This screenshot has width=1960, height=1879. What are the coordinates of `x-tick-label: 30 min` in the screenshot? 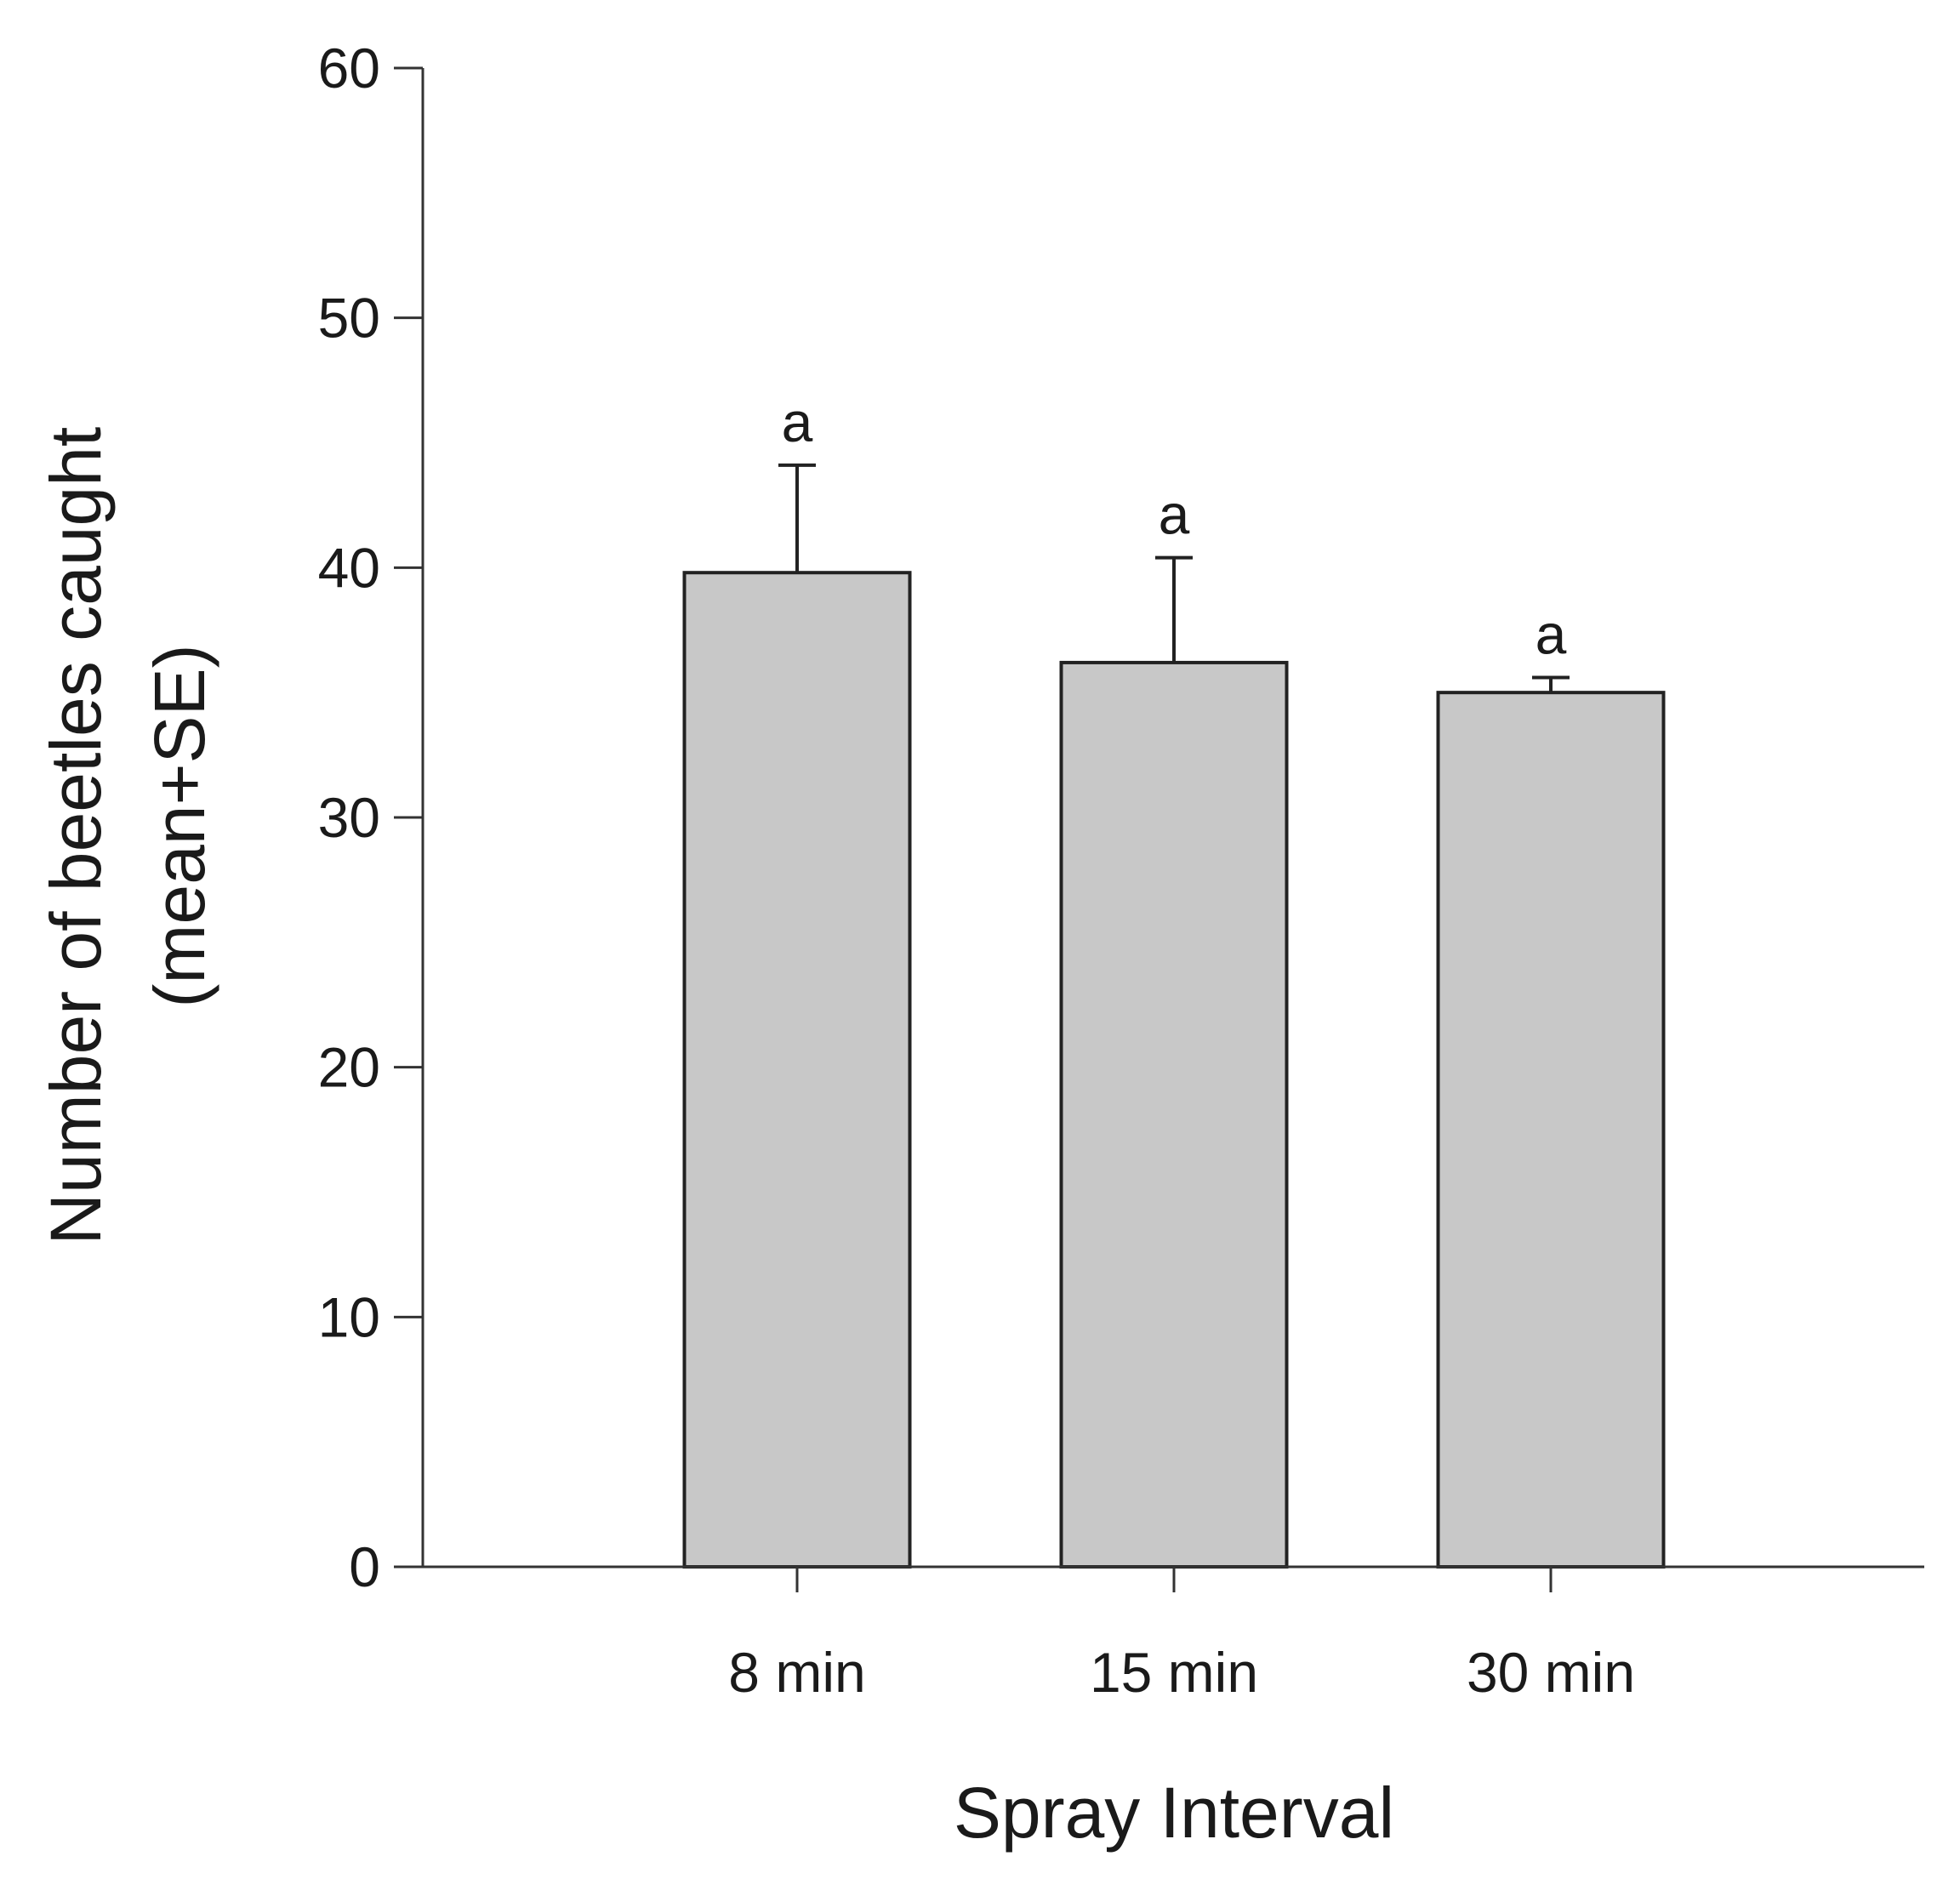 It's located at (1551, 1672).